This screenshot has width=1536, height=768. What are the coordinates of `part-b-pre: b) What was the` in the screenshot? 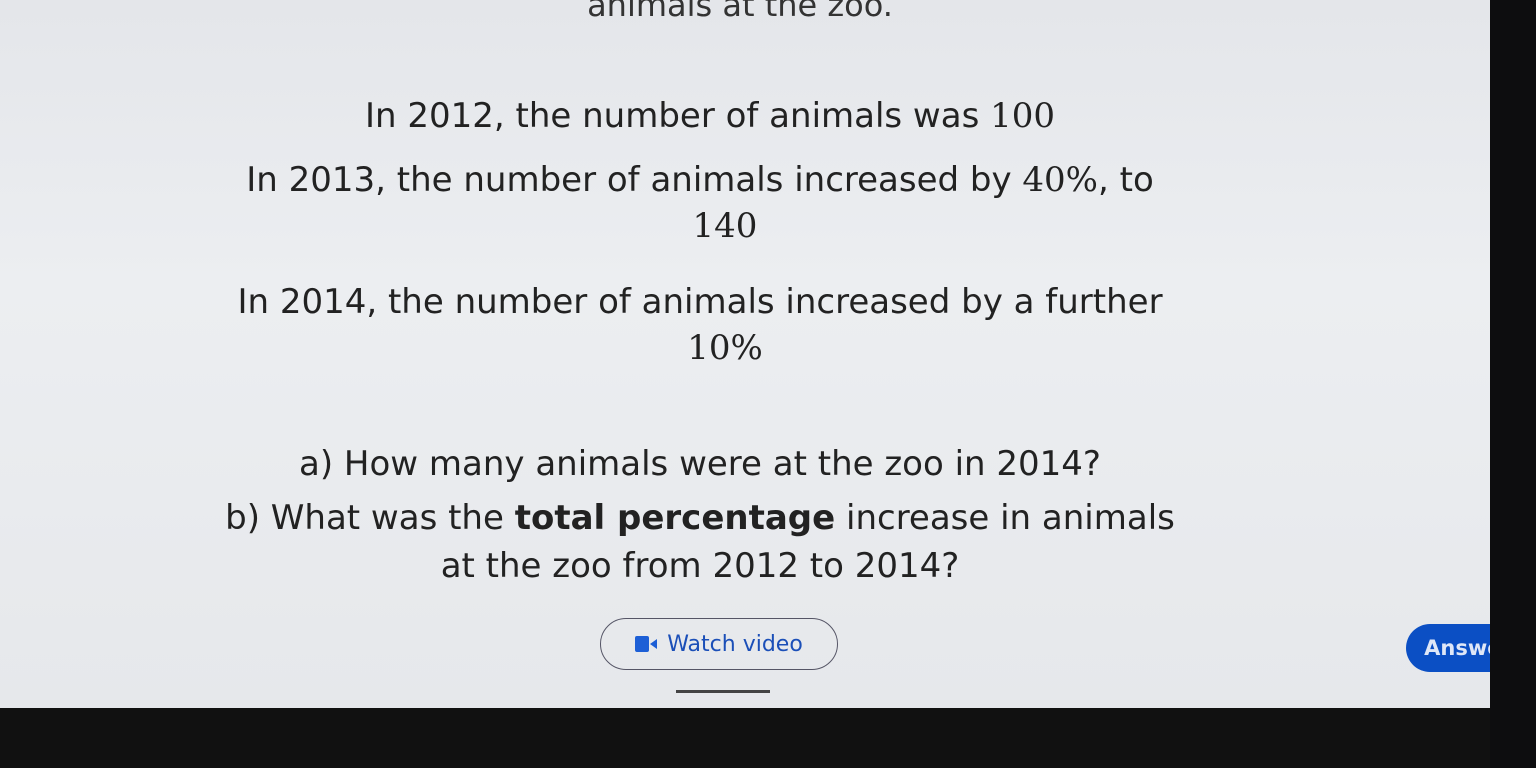 It's located at (364, 518).